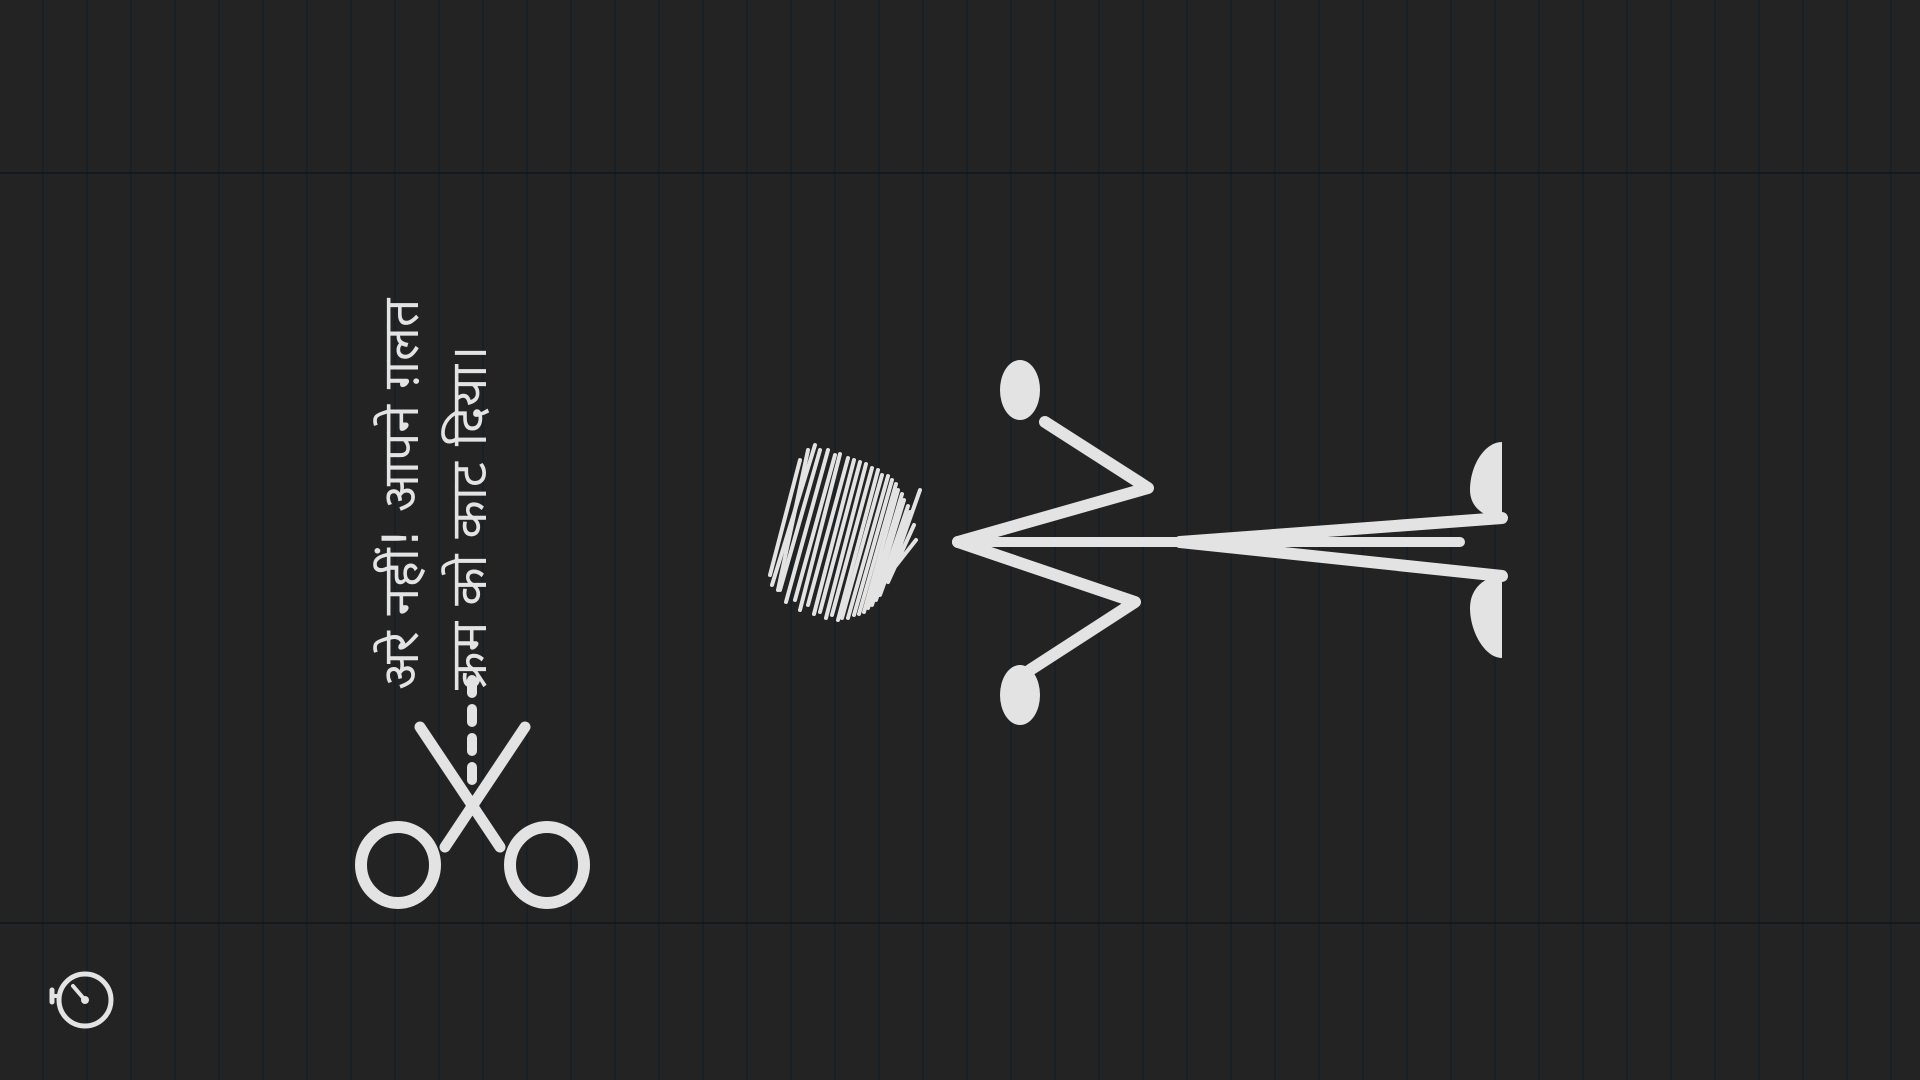 The image size is (1920, 1080). Describe the element at coordinates (960, 173) in the screenshot. I see `ruled-line-top` at that location.